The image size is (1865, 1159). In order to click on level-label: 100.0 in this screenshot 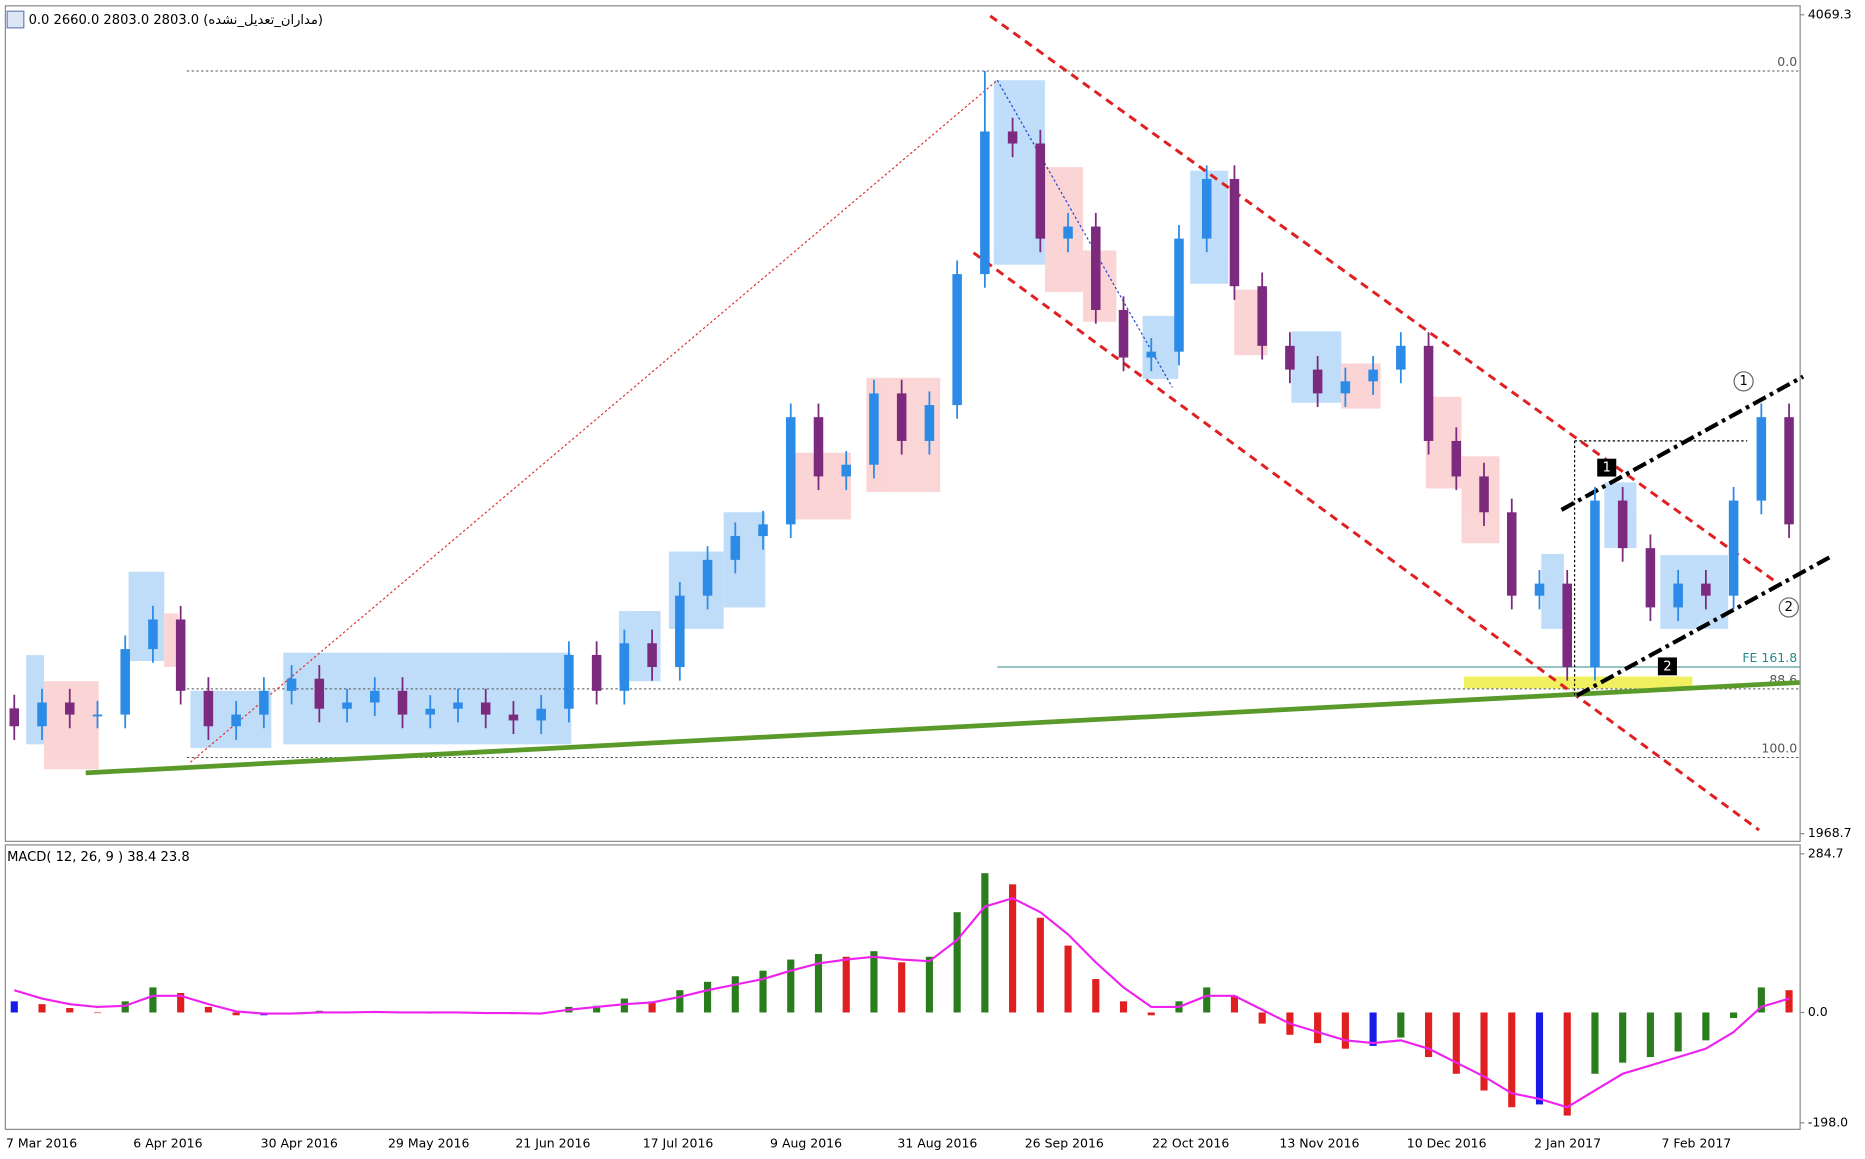, I will do `click(1779, 748)`.